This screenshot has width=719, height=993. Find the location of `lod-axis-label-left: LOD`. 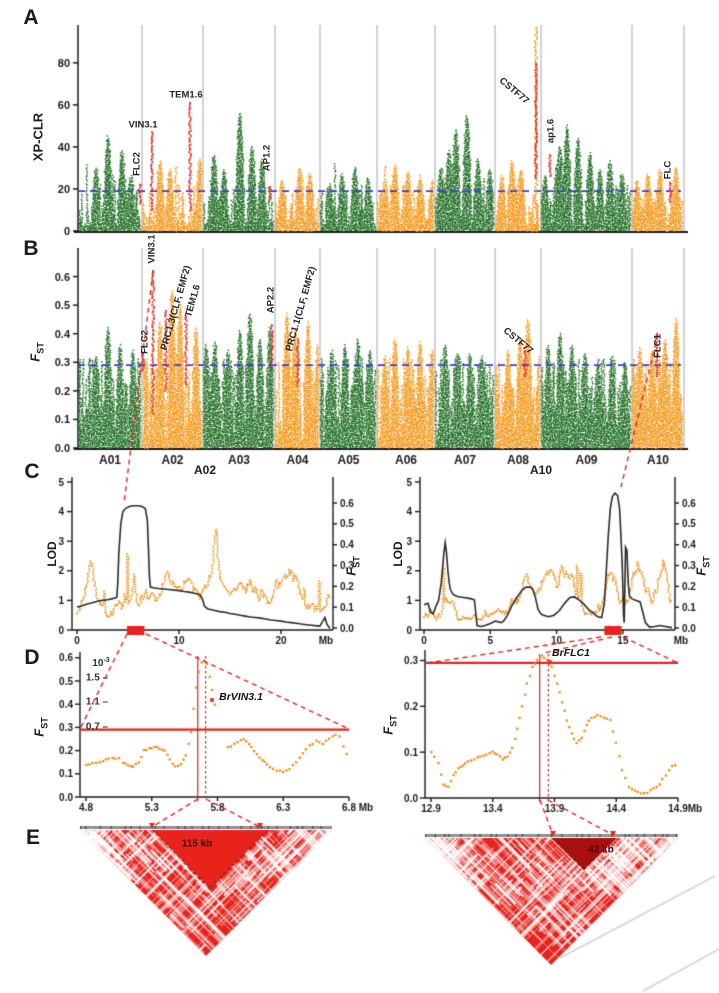

lod-axis-label-left: LOD is located at coordinates (52, 554).